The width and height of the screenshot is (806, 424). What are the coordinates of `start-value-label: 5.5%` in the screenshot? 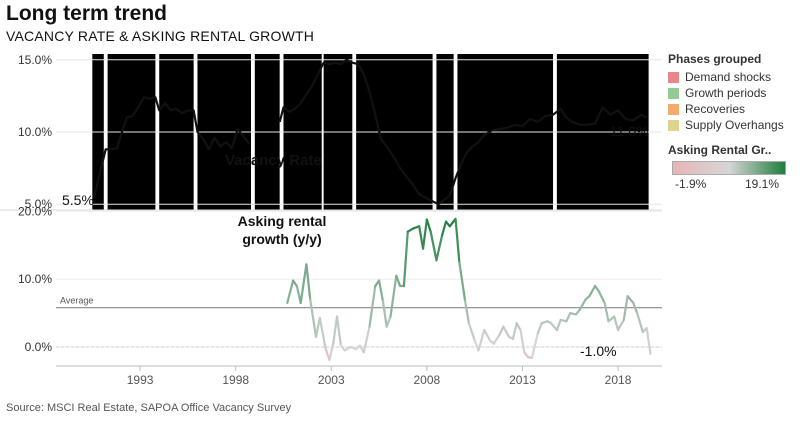 It's located at (78, 200).